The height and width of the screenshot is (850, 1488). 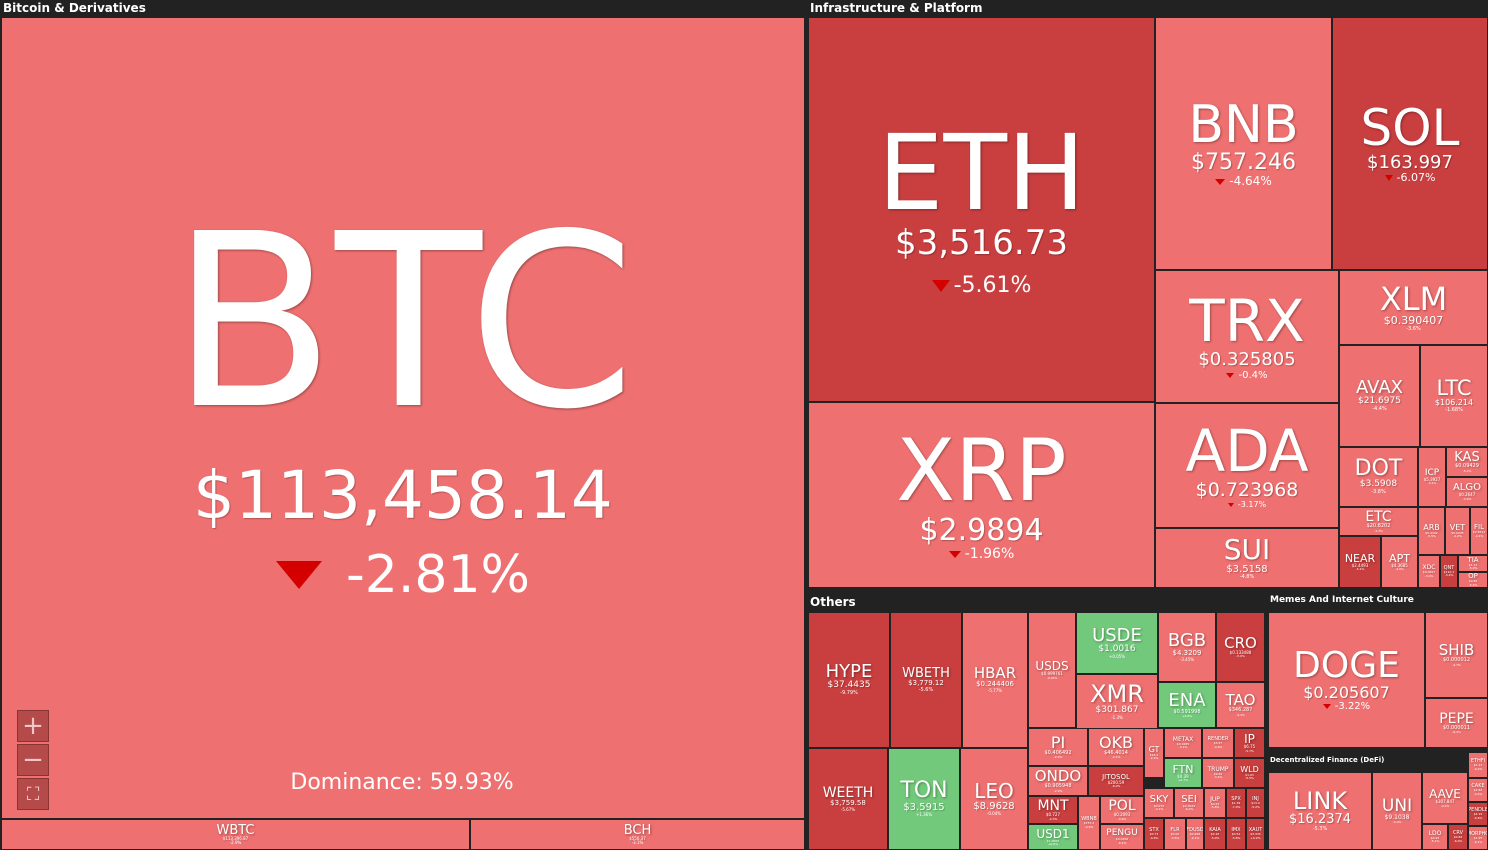 What do you see at coordinates (1255, 803) in the screenshot?
I see `tile-inj: INJ $13.9 -5.2%` at bounding box center [1255, 803].